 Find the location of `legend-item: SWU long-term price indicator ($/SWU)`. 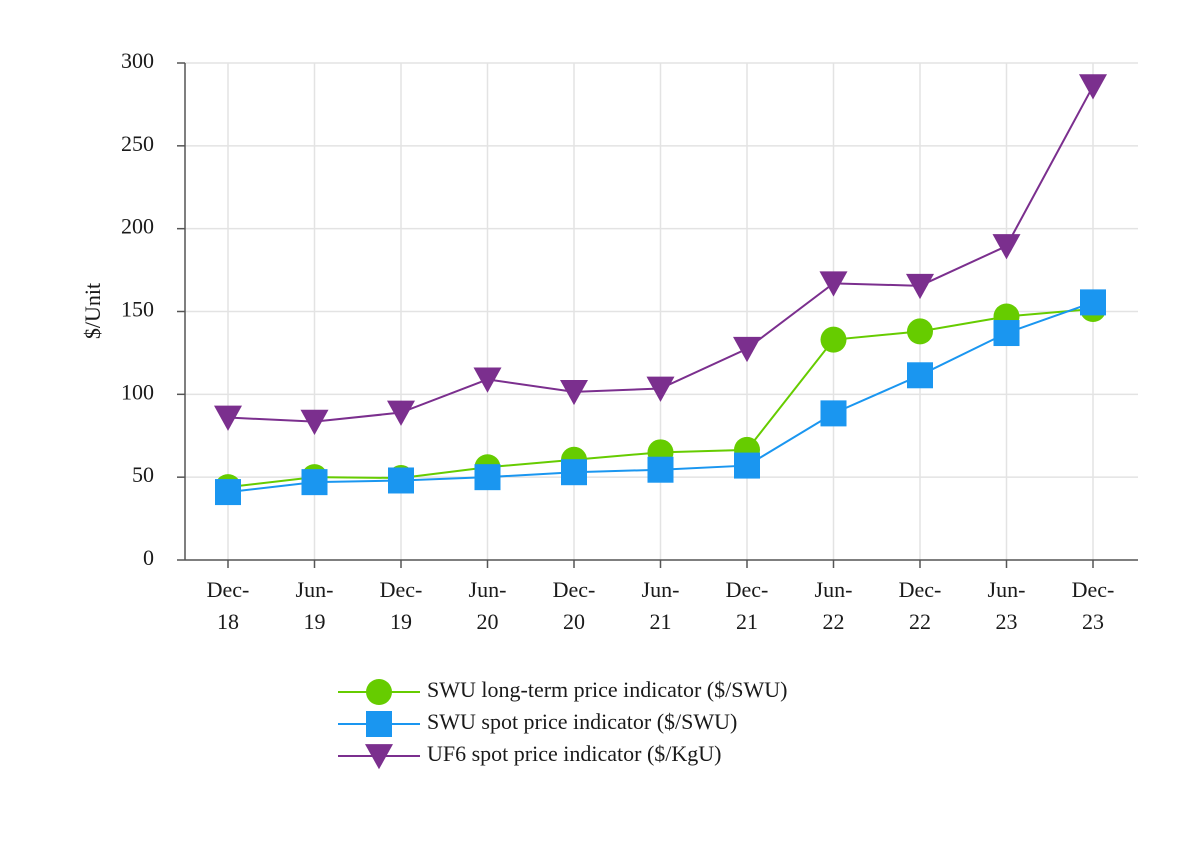

legend-item: SWU long-term price indicator ($/SWU) is located at coordinates (562, 691).